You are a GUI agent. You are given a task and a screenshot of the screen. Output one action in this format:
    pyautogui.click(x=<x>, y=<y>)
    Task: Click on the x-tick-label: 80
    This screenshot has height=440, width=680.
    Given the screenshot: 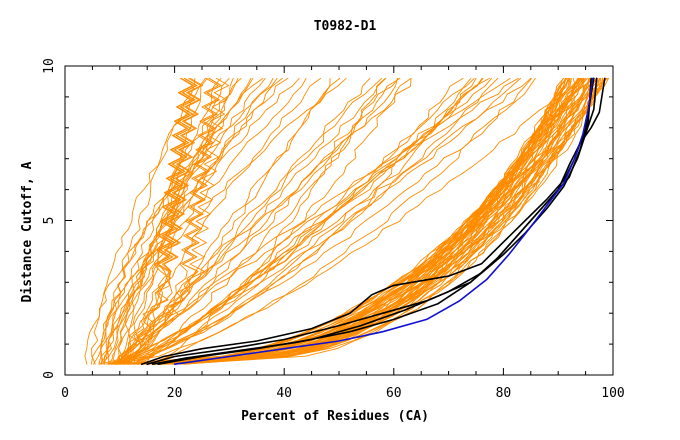 What is the action you would take?
    pyautogui.click(x=504, y=393)
    